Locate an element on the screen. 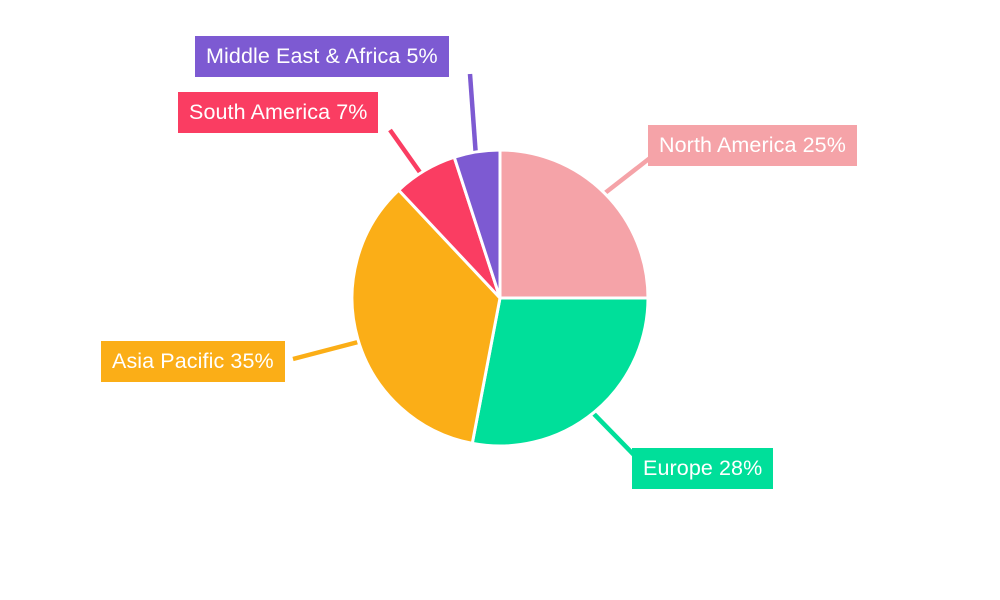 The image size is (1000, 600). pie-label-middle-east-africa: Middle East & Africa 5% is located at coordinates (322, 56).